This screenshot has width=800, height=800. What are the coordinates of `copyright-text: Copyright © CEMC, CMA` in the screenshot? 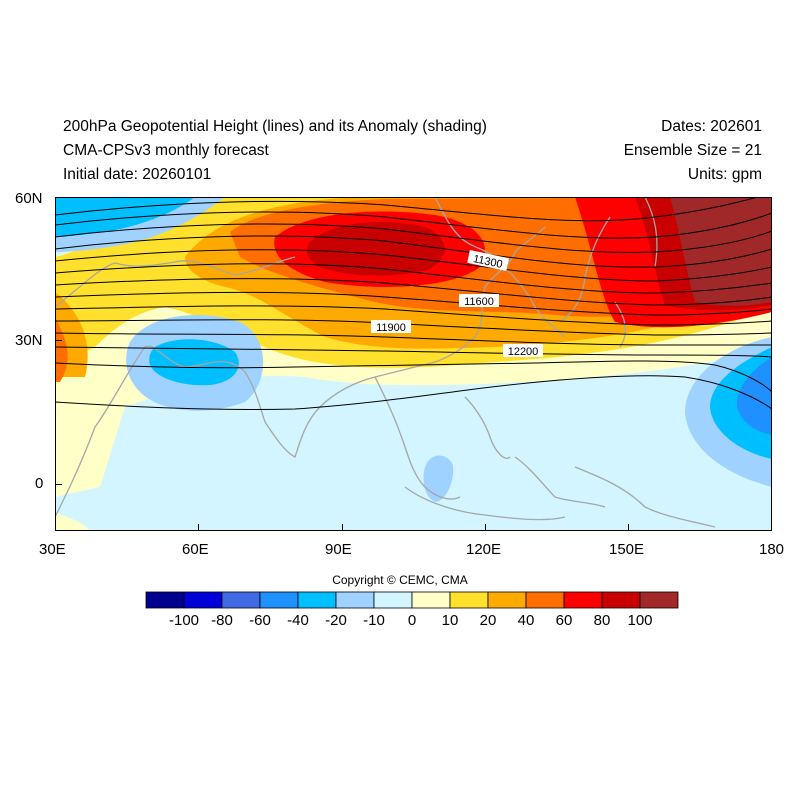 It's located at (400, 580).